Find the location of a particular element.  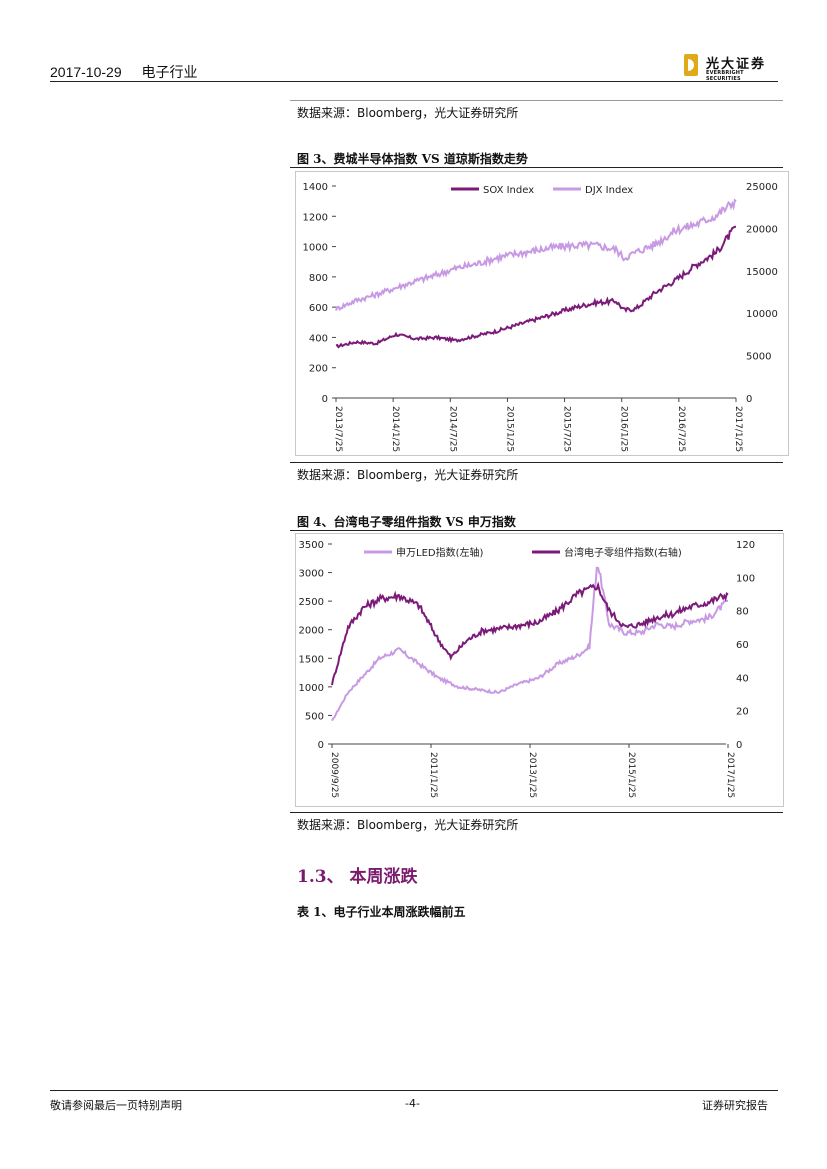

right-axis-tick-label: 20 is located at coordinates (742, 712).